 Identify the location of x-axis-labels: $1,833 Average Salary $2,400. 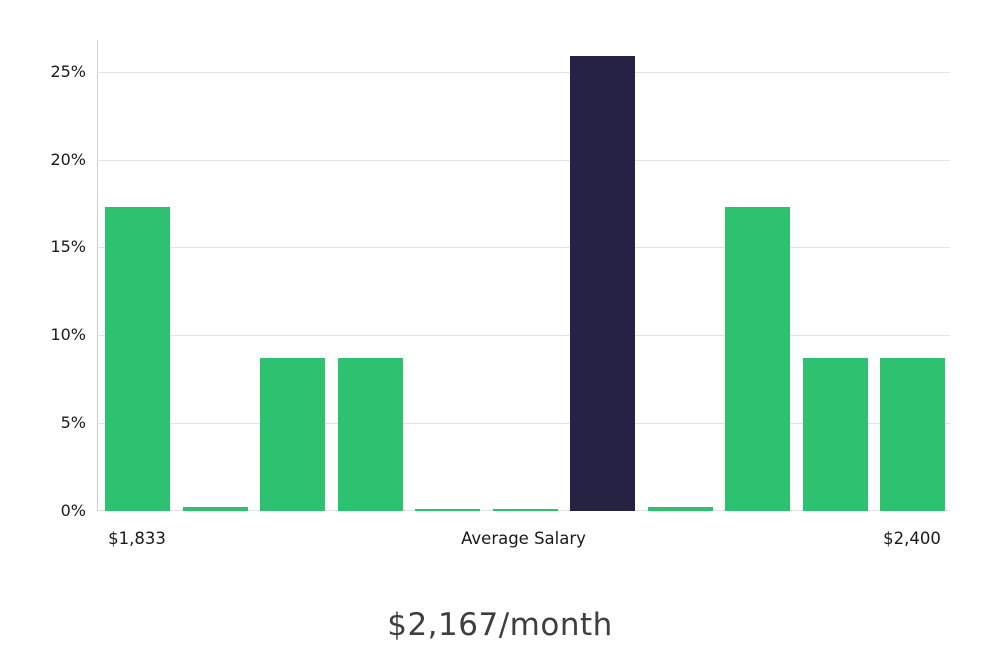
(523, 541).